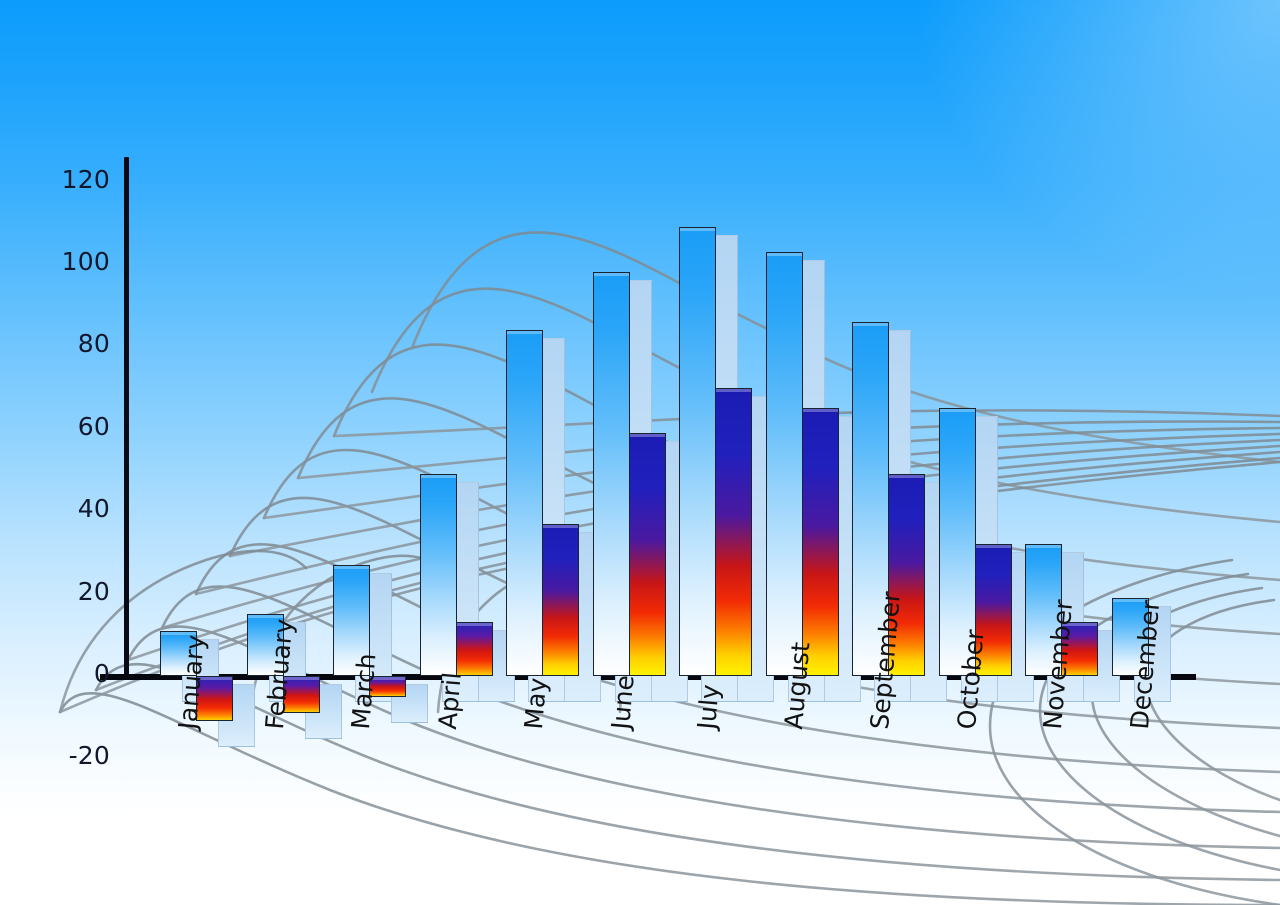 This screenshot has height=905, width=1280. Describe the element at coordinates (449, 701) in the screenshot. I see `x-axis-label: April` at that location.